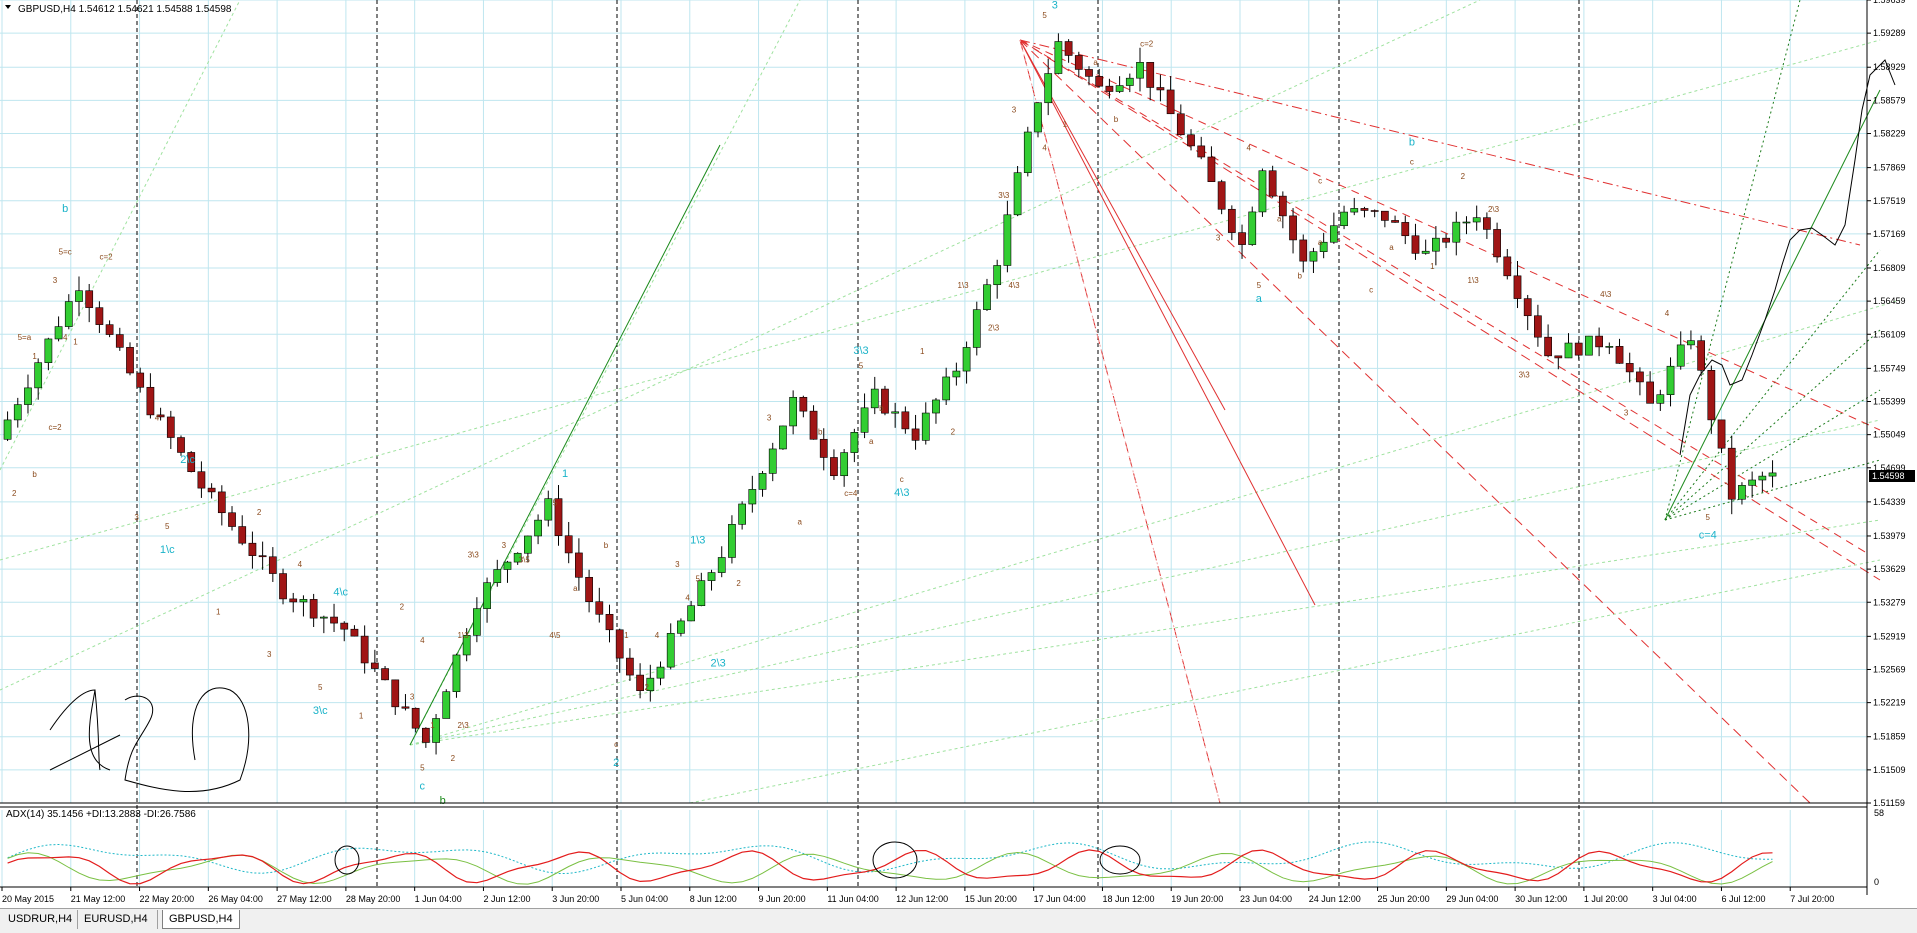  Describe the element at coordinates (958, 920) in the screenshot. I see `chart-tab-bar: USDRUR,H4 EURUSD,H4 GBPUSD,H4` at that location.